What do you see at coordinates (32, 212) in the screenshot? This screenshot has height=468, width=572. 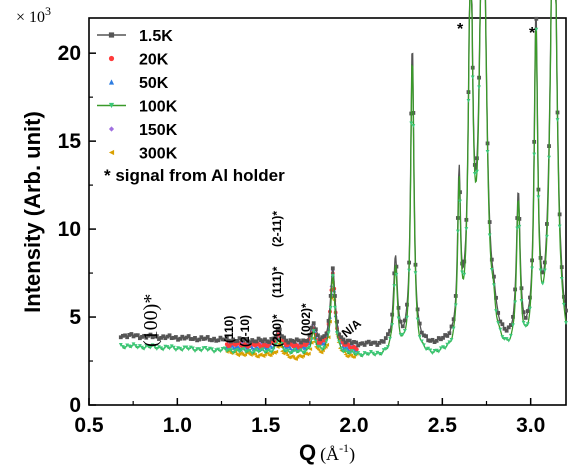 I see `y-axis-title: Intensity (Arb. unit)` at bounding box center [32, 212].